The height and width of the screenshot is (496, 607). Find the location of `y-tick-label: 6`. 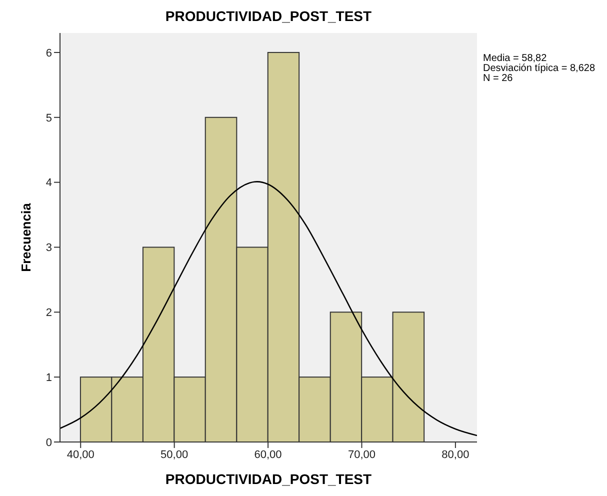

y-tick-label: 6 is located at coordinates (49, 53).